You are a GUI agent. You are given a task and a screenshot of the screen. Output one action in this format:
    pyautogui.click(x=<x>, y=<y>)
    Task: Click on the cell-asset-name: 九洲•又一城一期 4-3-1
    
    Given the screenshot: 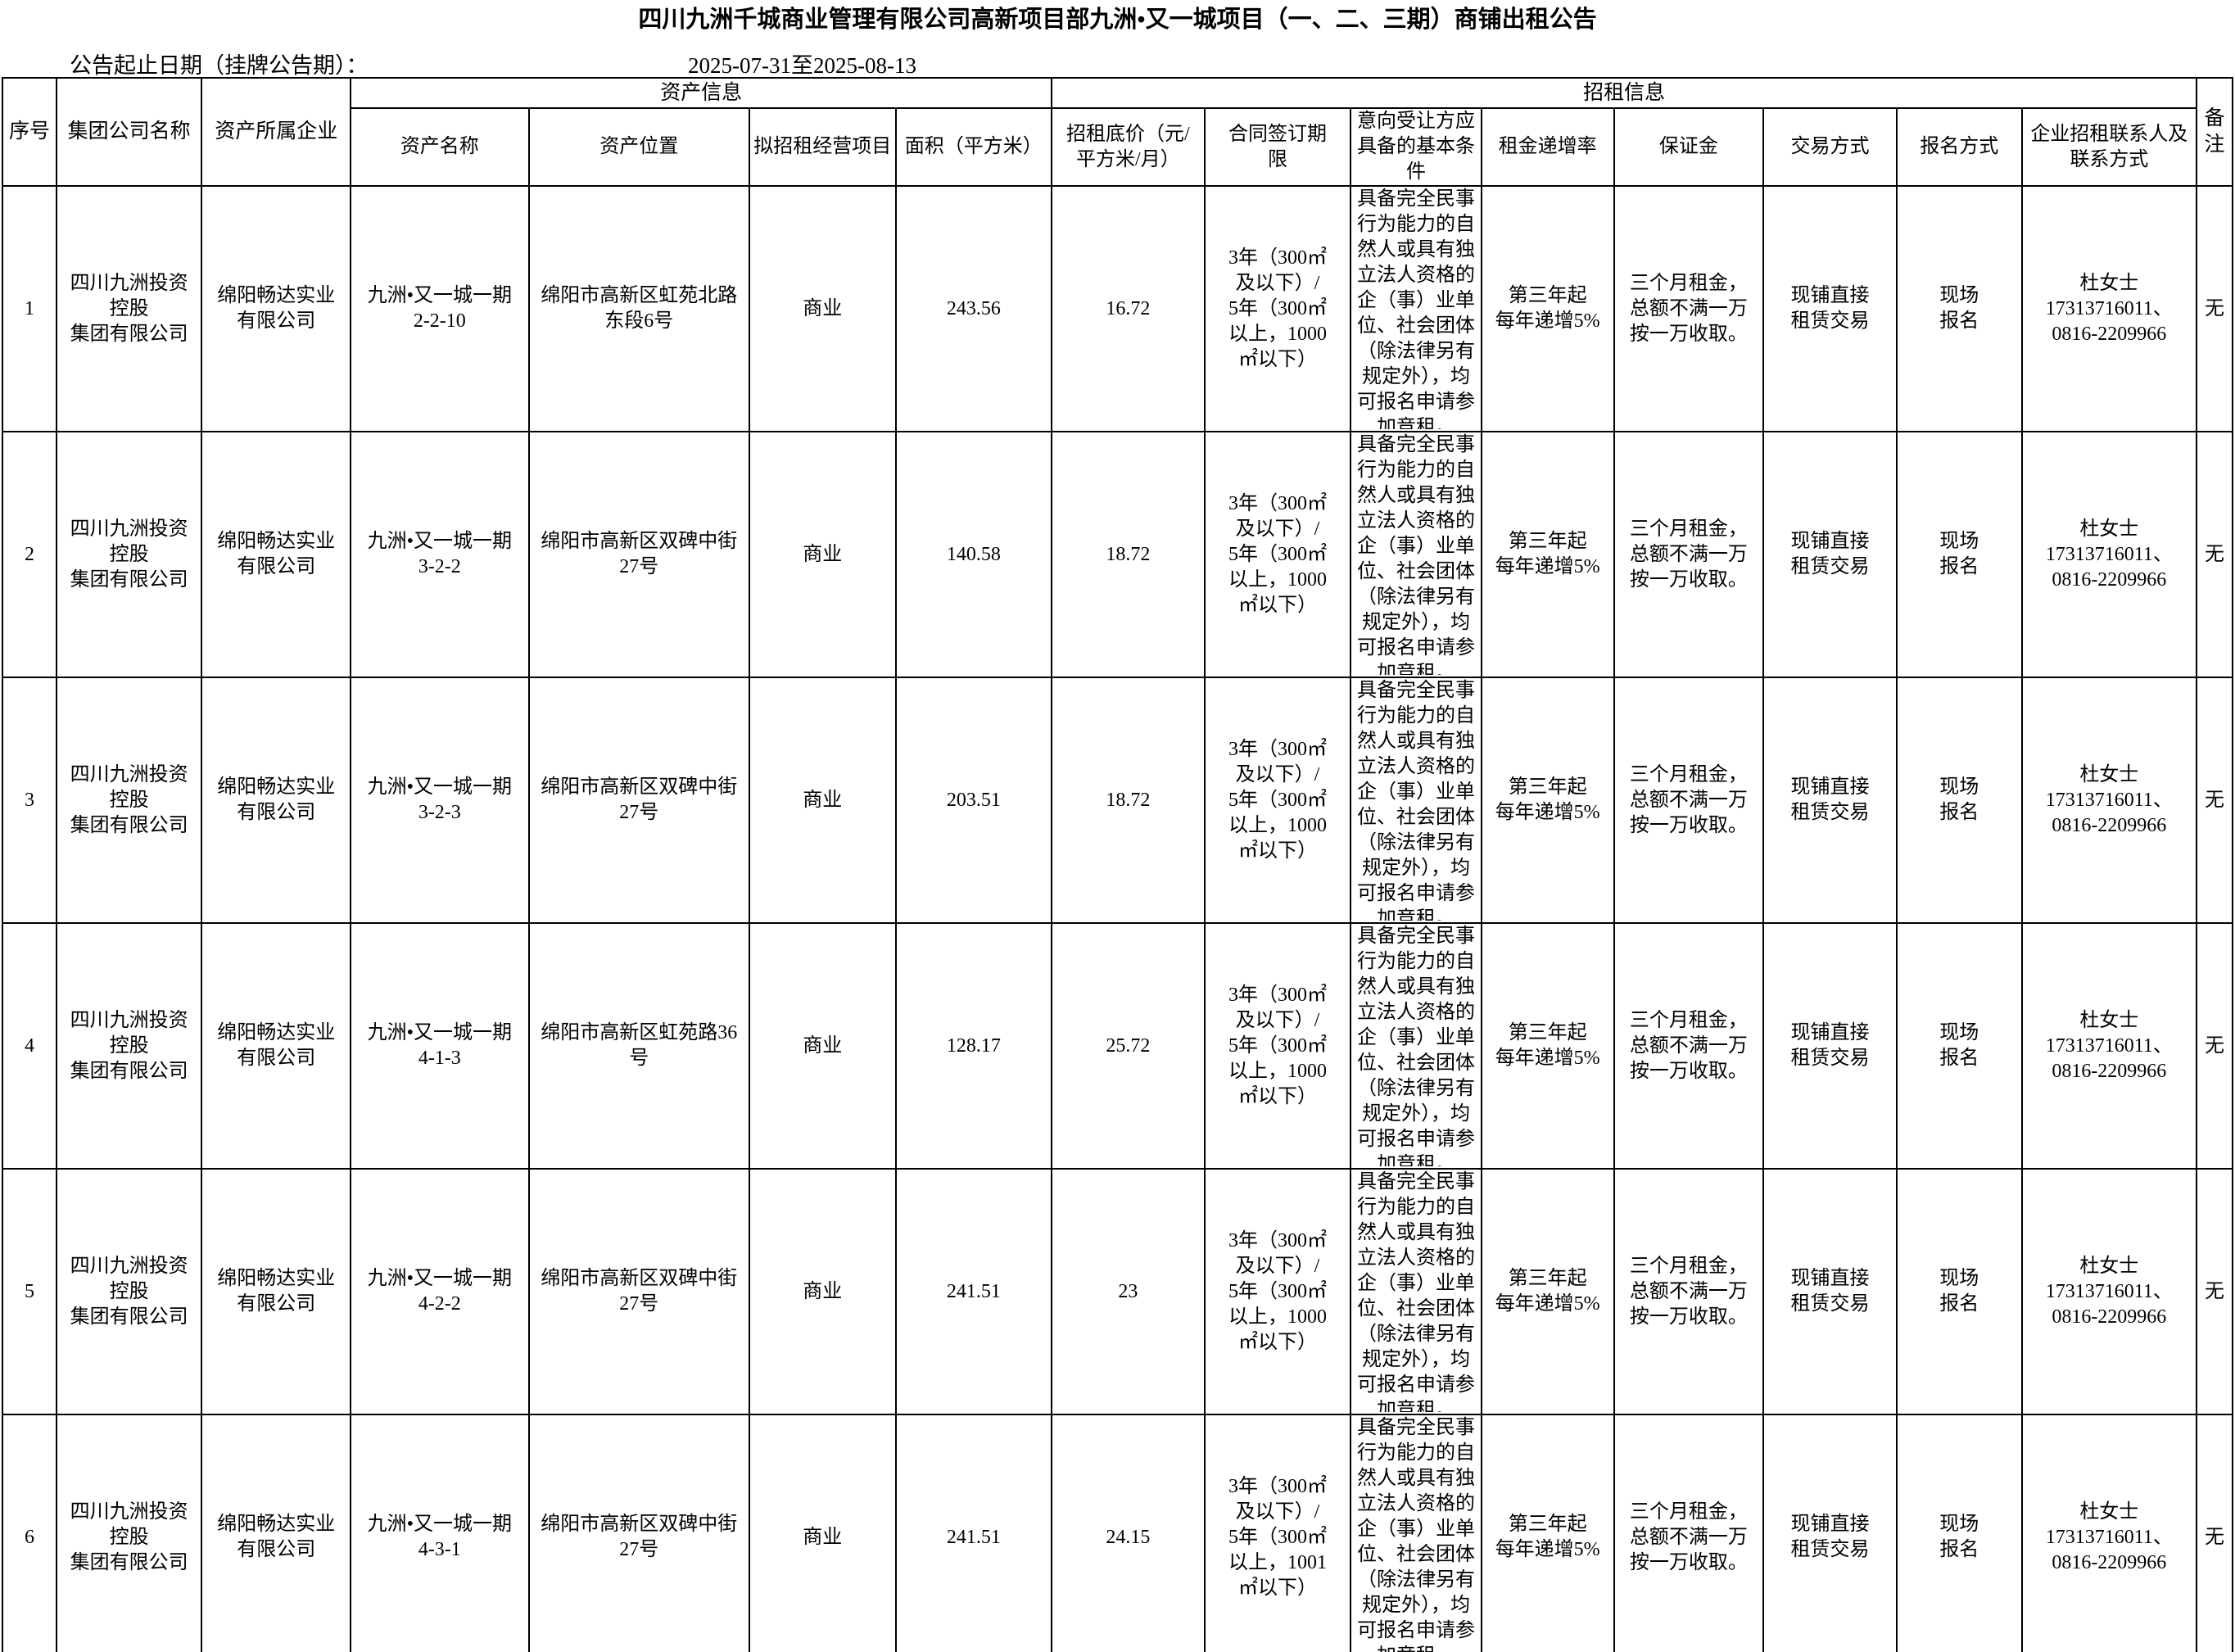 What is the action you would take?
    pyautogui.click(x=440, y=1533)
    